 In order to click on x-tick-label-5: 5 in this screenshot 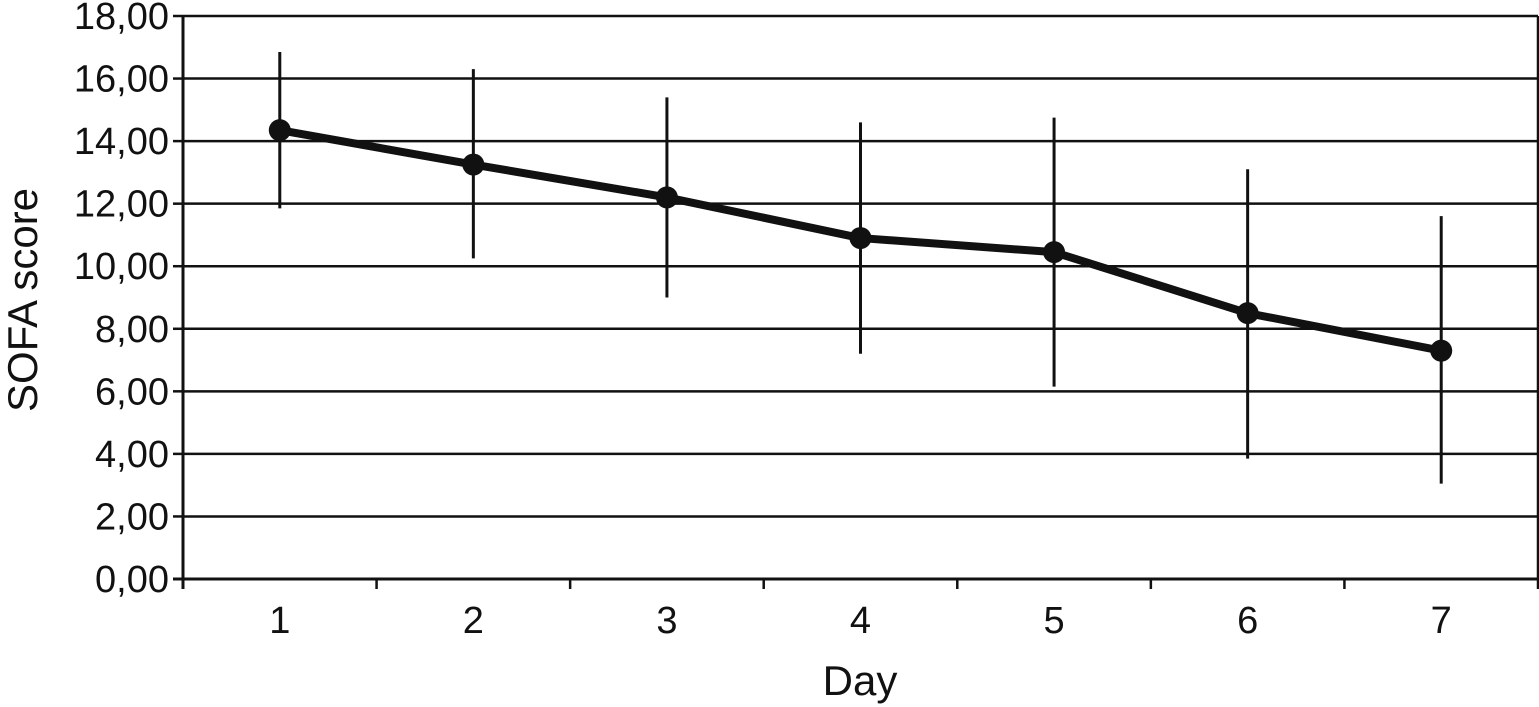, I will do `click(1054, 621)`.